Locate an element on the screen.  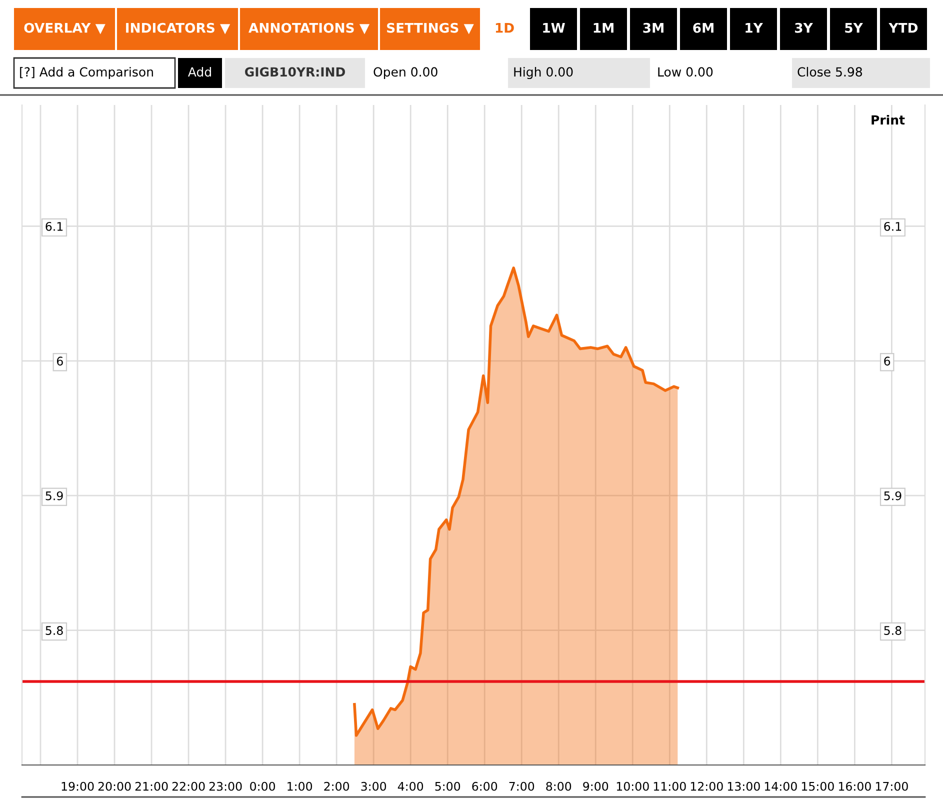
x-tick-label: 17:00 is located at coordinates (892, 786).